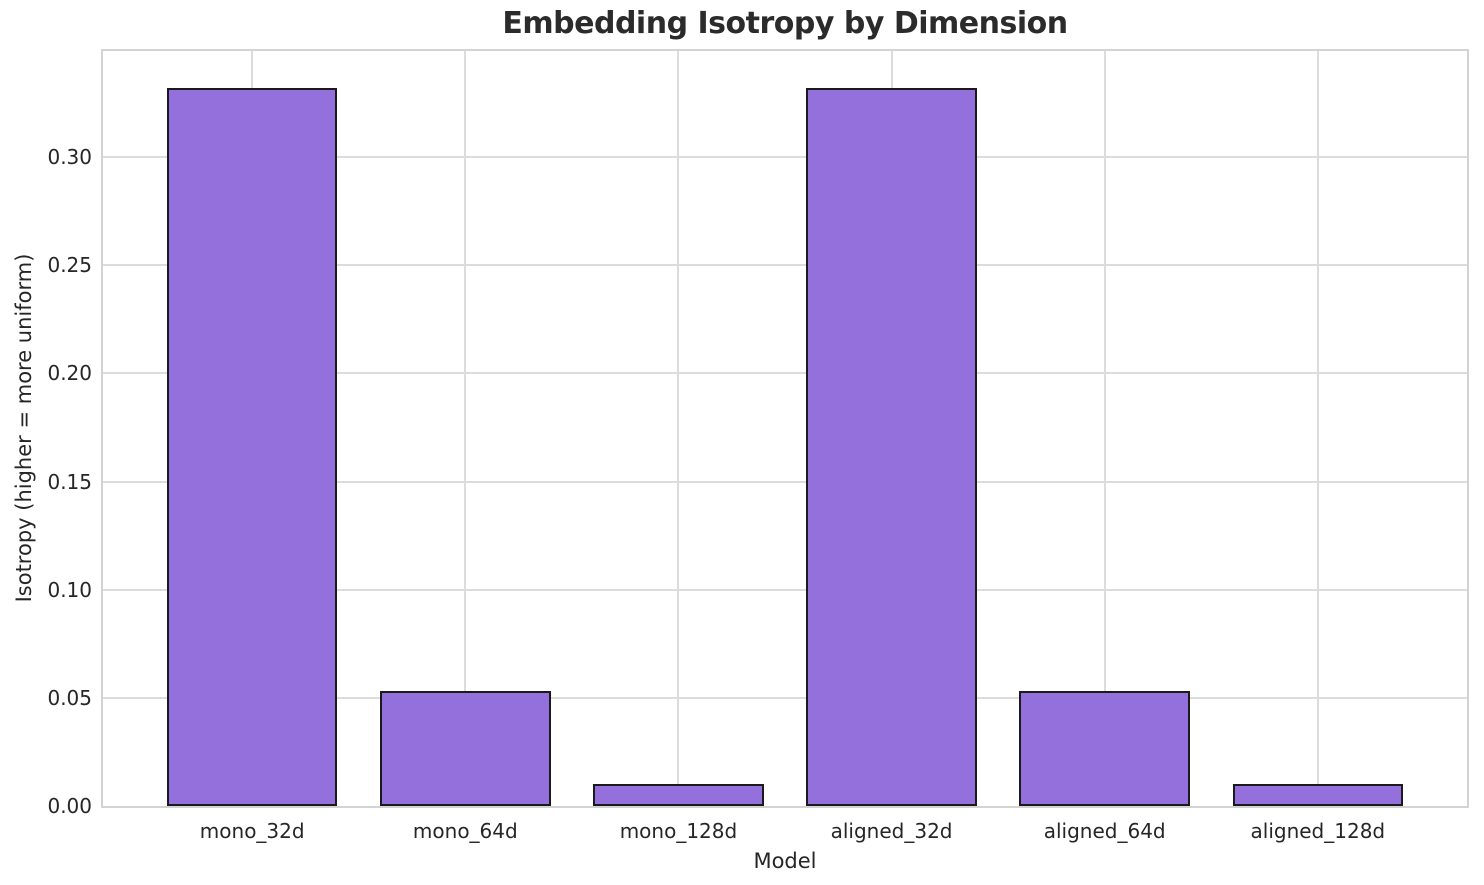  What do you see at coordinates (69, 265) in the screenshot?
I see `y-tick-label: 0.25` at bounding box center [69, 265].